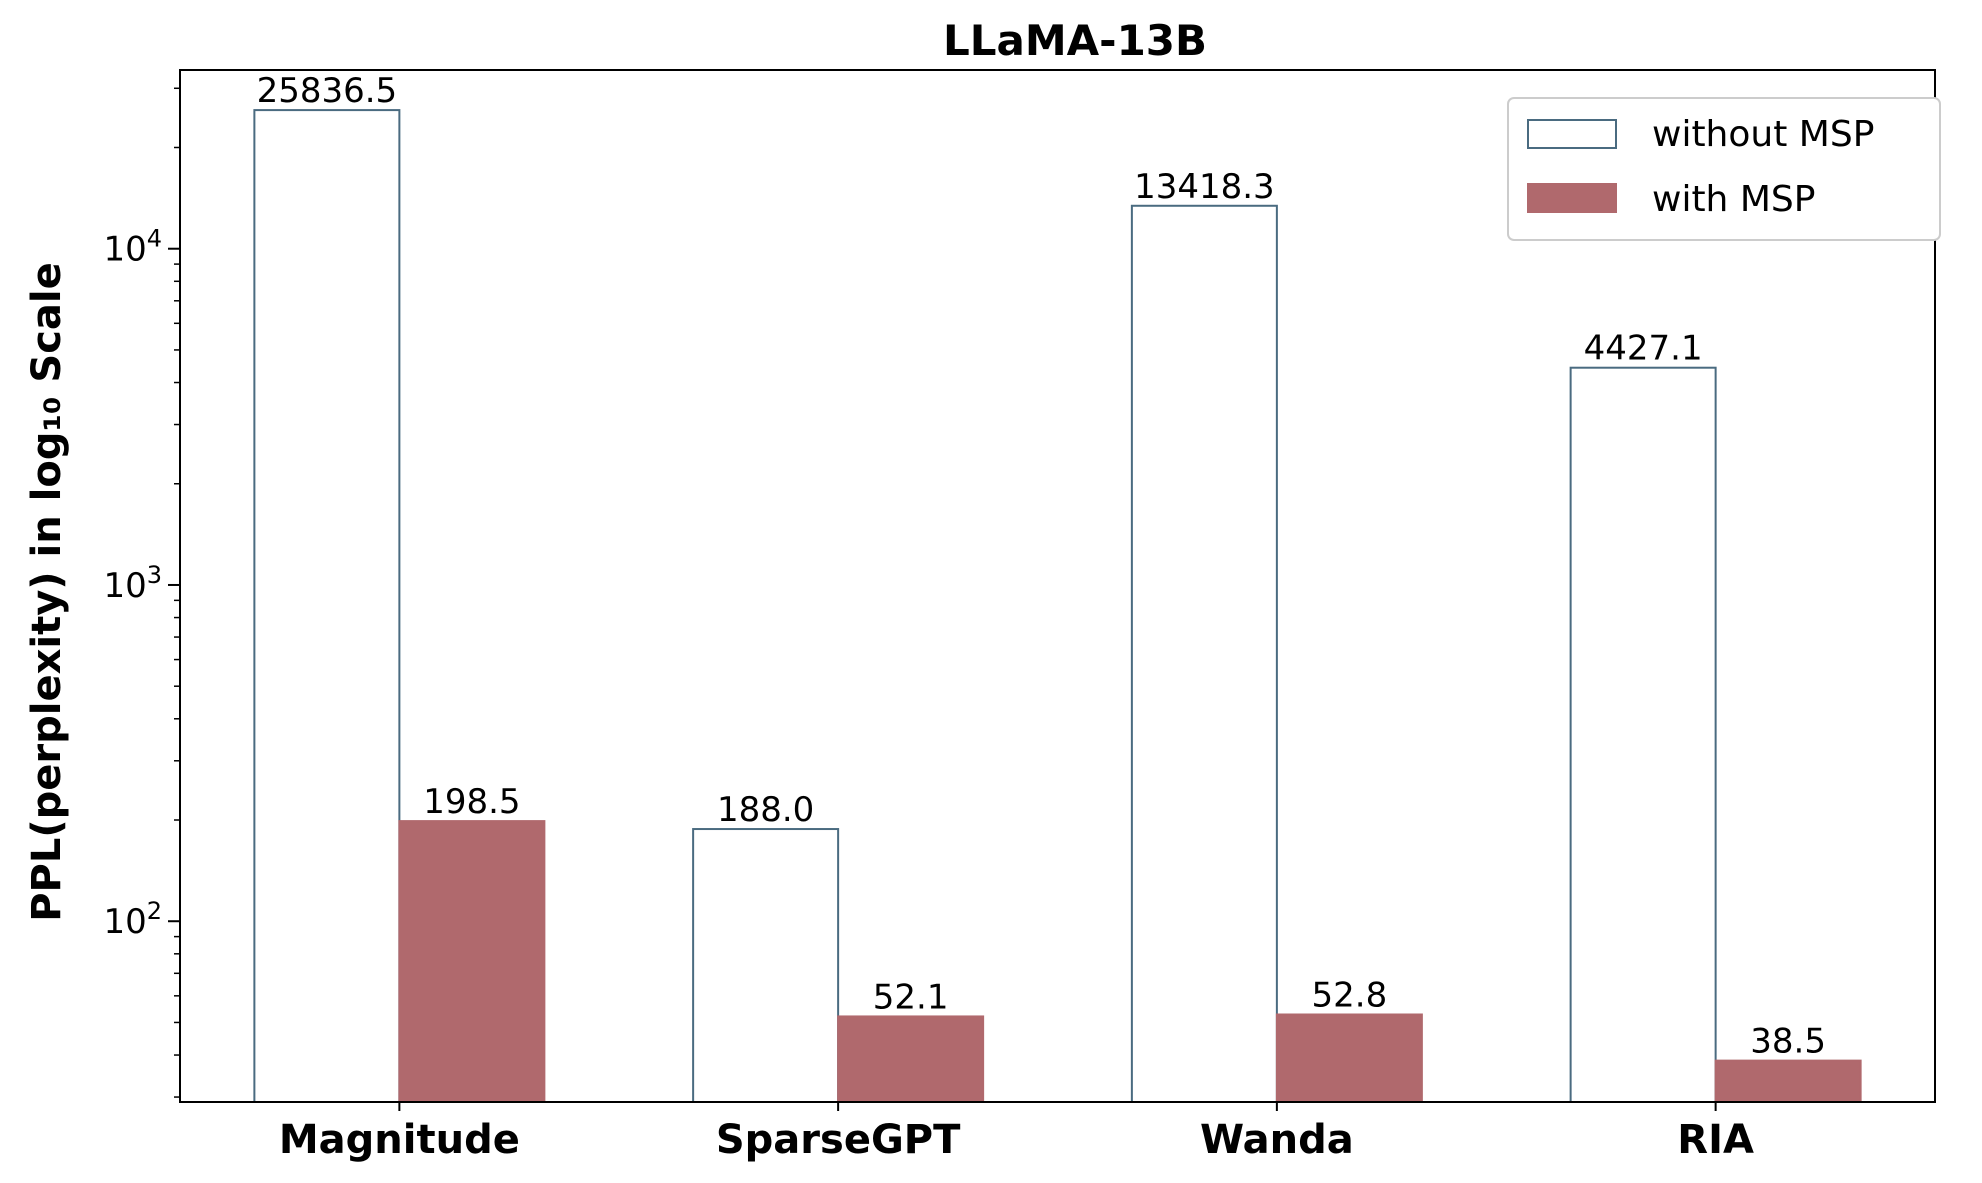  Describe the element at coordinates (1788, 1081) in the screenshot. I see `bar-ria-with-msp` at that location.